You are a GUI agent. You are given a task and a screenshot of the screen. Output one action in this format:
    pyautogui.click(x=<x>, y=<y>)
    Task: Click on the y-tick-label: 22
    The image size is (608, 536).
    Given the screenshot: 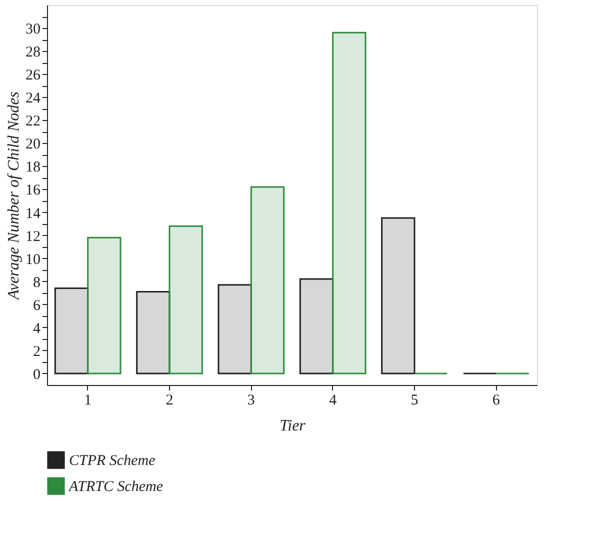 What is the action you would take?
    pyautogui.click(x=33, y=122)
    